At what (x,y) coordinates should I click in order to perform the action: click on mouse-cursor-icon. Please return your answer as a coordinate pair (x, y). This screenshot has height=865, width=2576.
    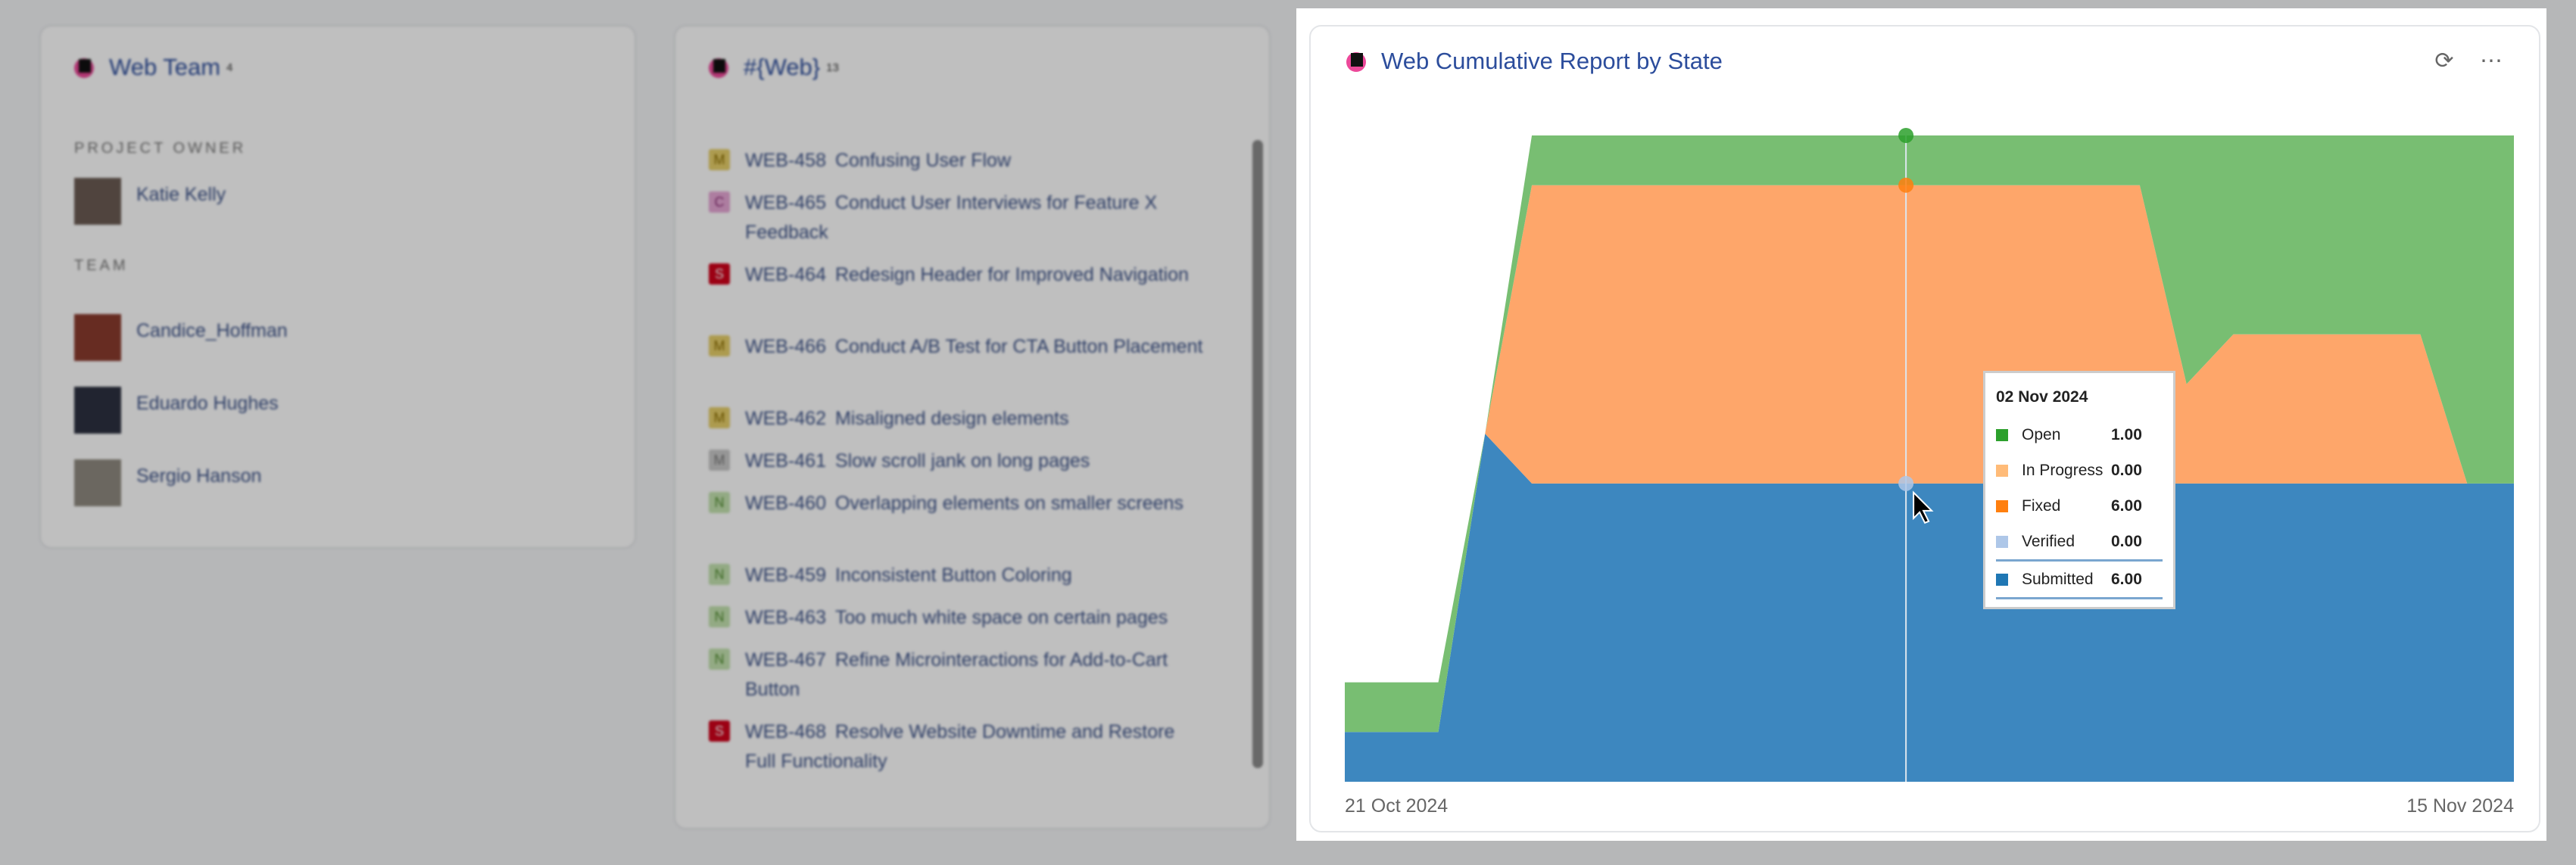
    Looking at the image, I should click on (1923, 507).